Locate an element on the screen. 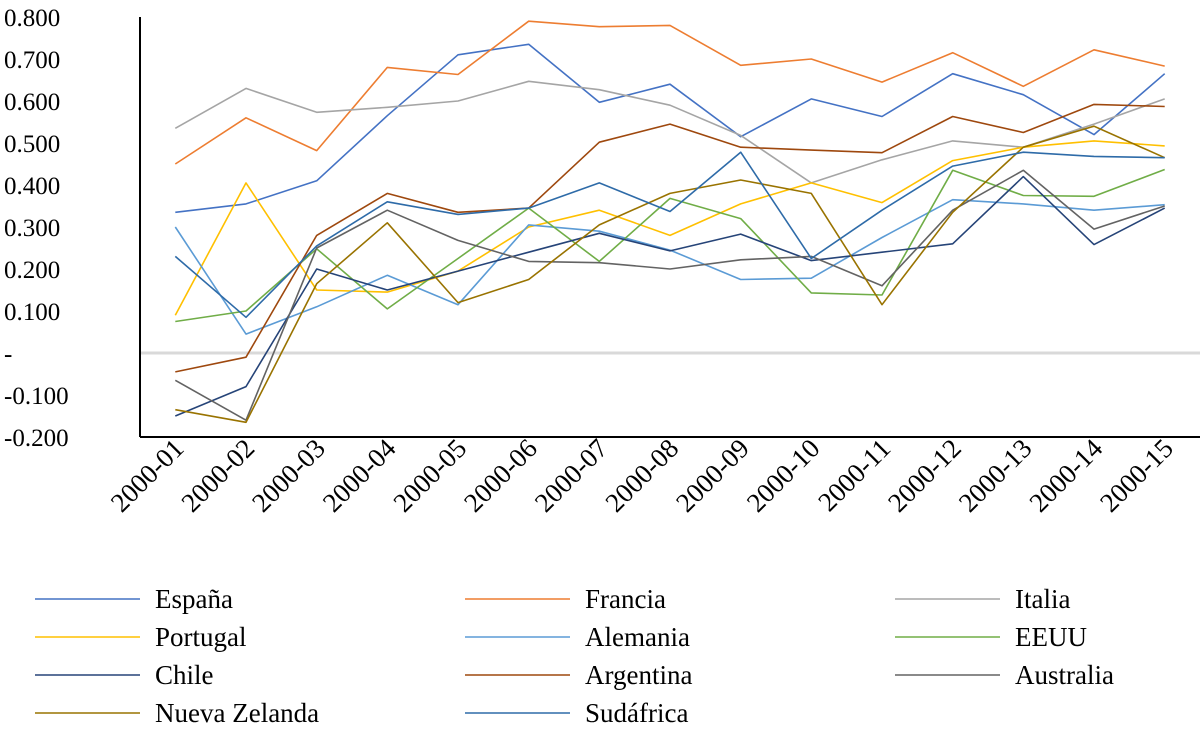 The image size is (1200, 735). y-tick-label: 0.100 is located at coordinates (32, 312).